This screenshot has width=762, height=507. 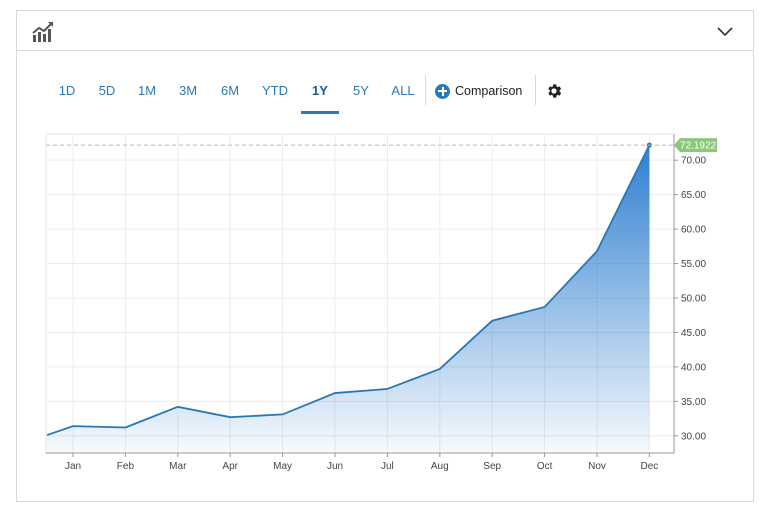 I want to click on chevron-down-icon, so click(x=725, y=31).